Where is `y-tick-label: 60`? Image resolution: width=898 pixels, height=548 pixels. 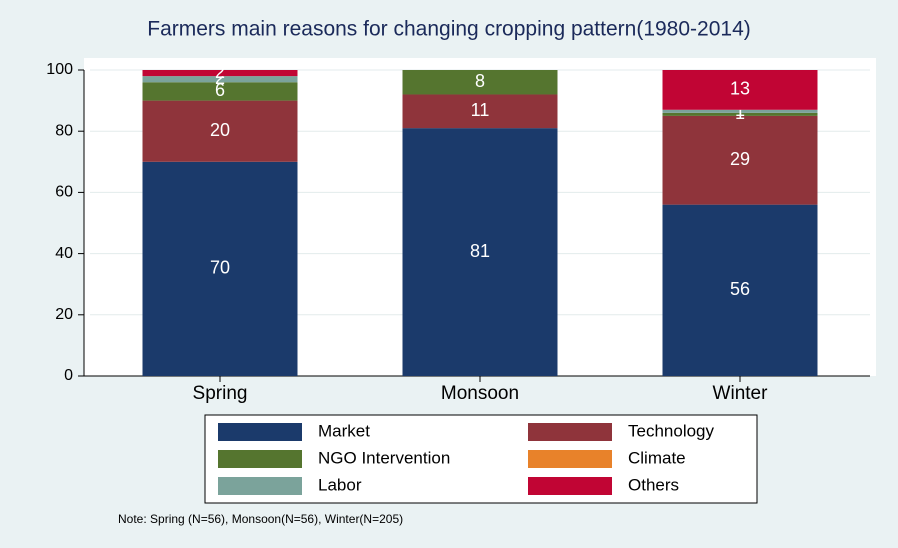
y-tick-label: 60 is located at coordinates (64, 192).